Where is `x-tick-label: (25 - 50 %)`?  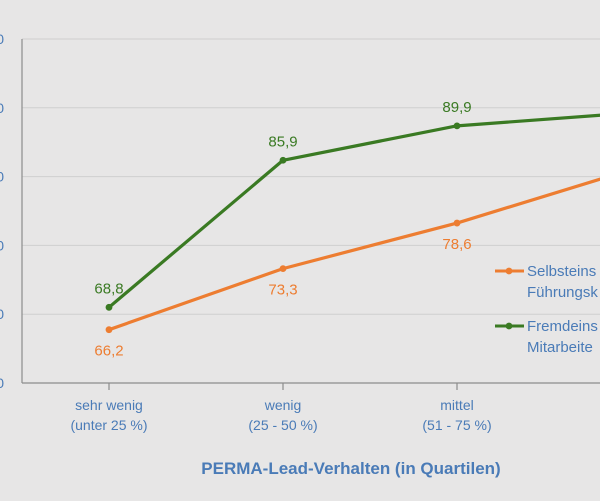 x-tick-label: (25 - 50 %) is located at coordinates (282, 425).